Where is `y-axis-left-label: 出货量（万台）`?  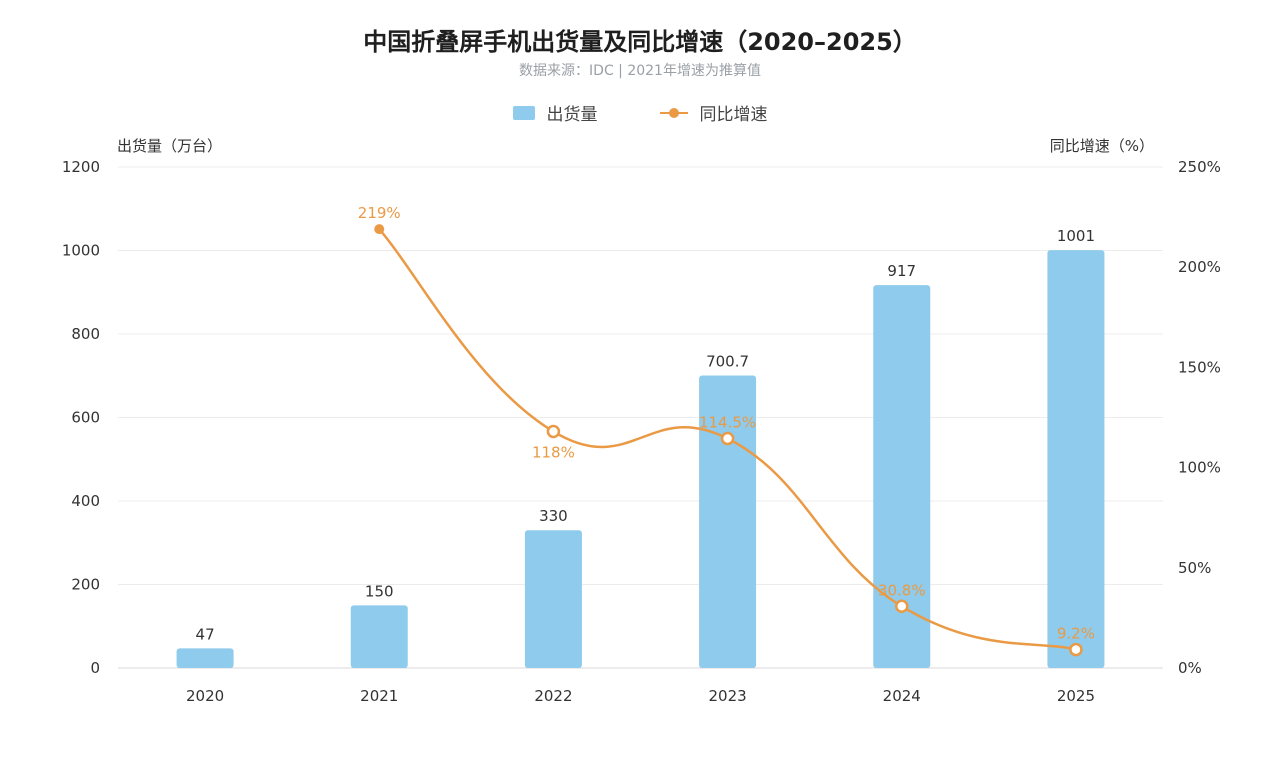 y-axis-left-label: 出货量（万台） is located at coordinates (170, 146).